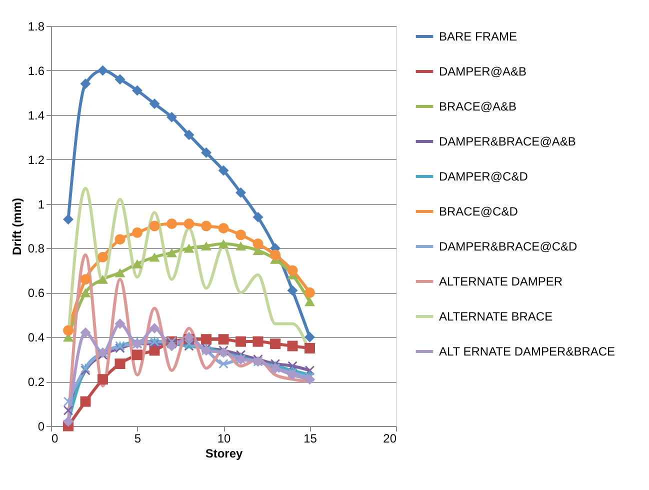 This screenshot has height=490, width=649. Describe the element at coordinates (311, 439) in the screenshot. I see `x-tick-label: 15` at that location.